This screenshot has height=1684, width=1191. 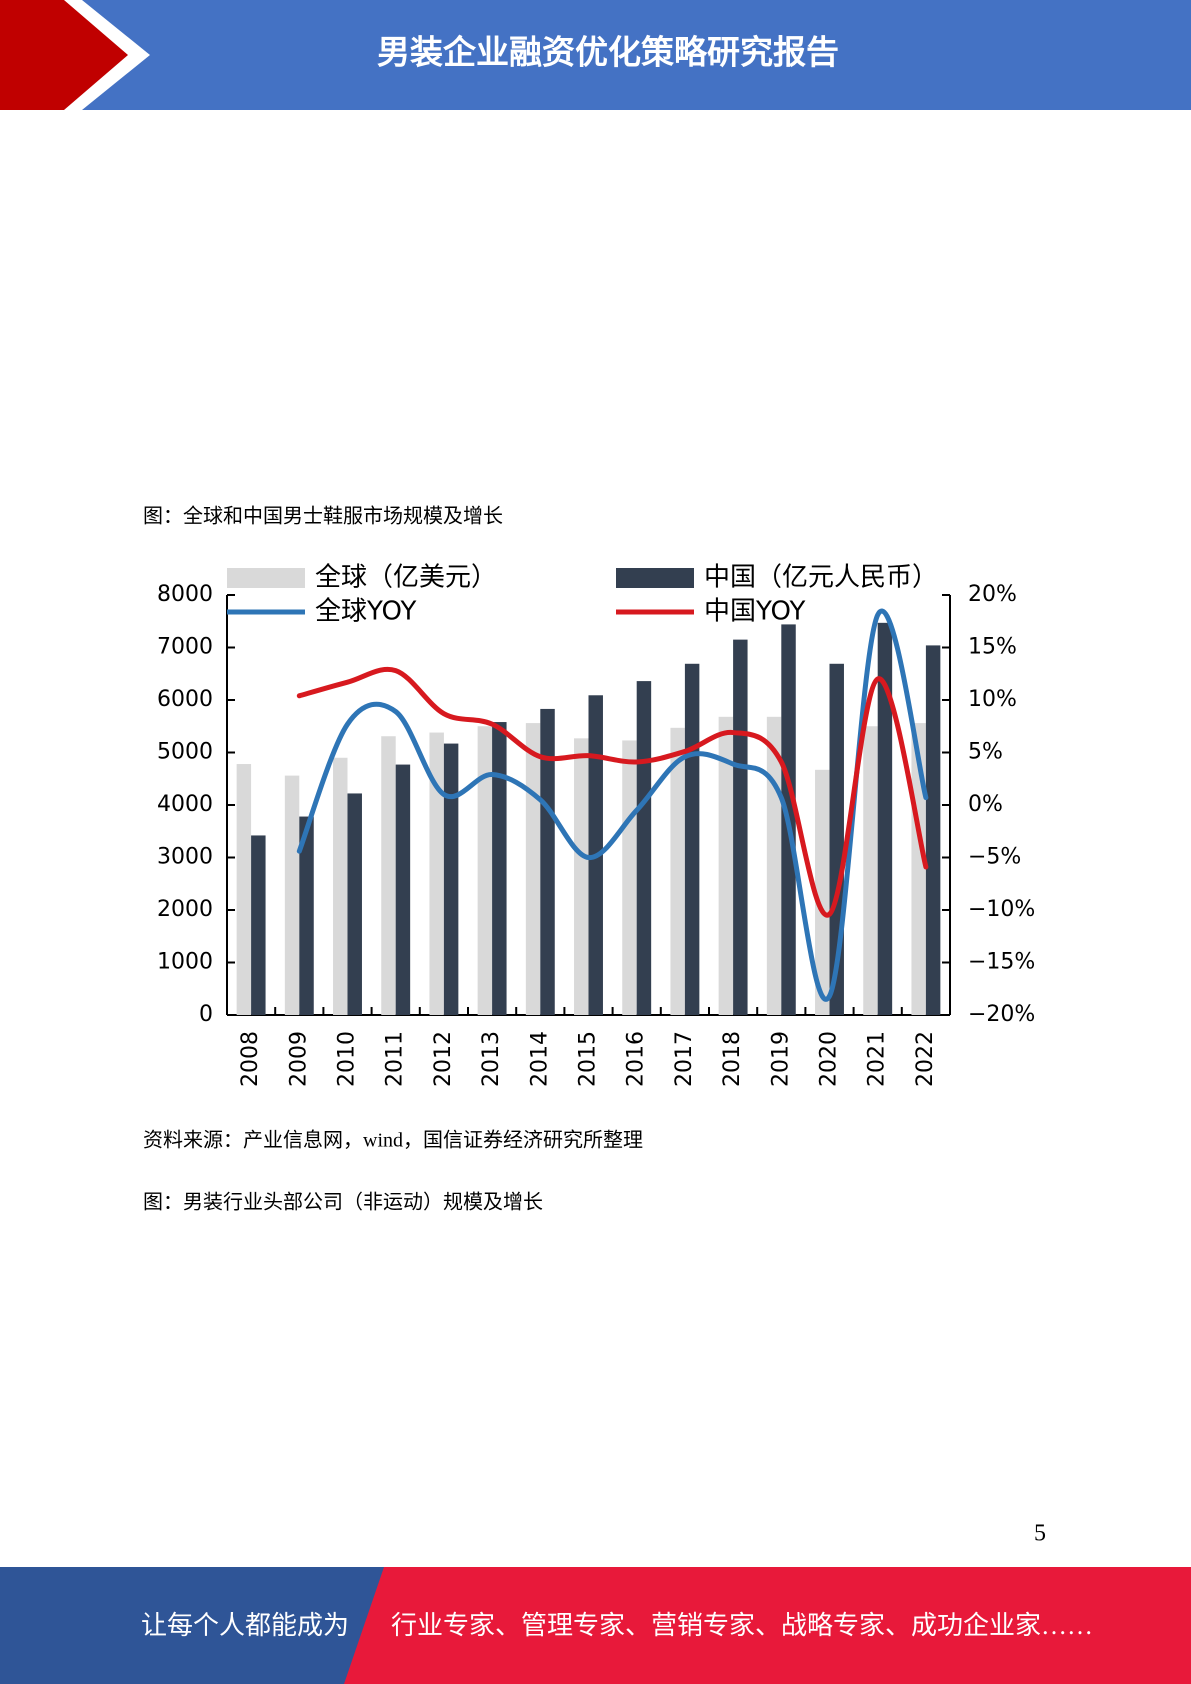 What do you see at coordinates (298, 1059) in the screenshot?
I see `x-tick-label: 2009` at bounding box center [298, 1059].